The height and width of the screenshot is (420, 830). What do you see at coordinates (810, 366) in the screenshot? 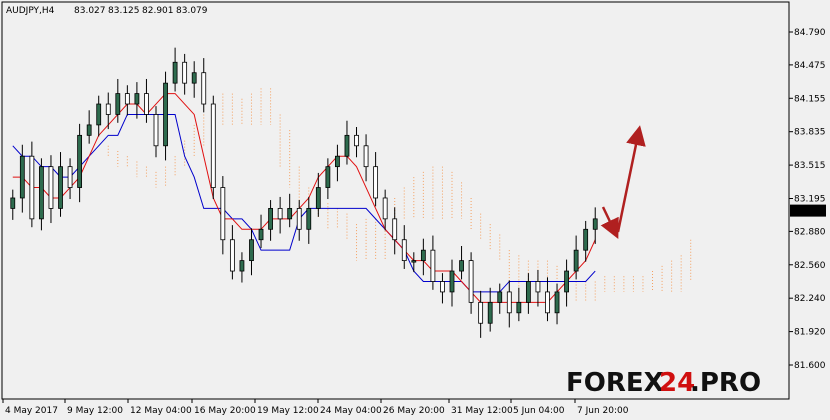
I see `price-tick-label: 81.600` at bounding box center [810, 366].